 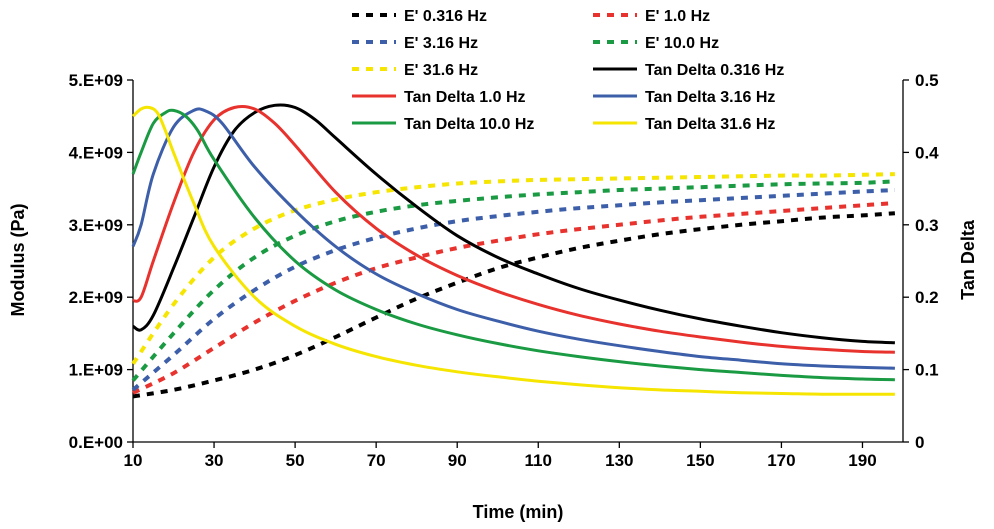 I want to click on x-axis-title: Time (min), so click(x=518, y=512).